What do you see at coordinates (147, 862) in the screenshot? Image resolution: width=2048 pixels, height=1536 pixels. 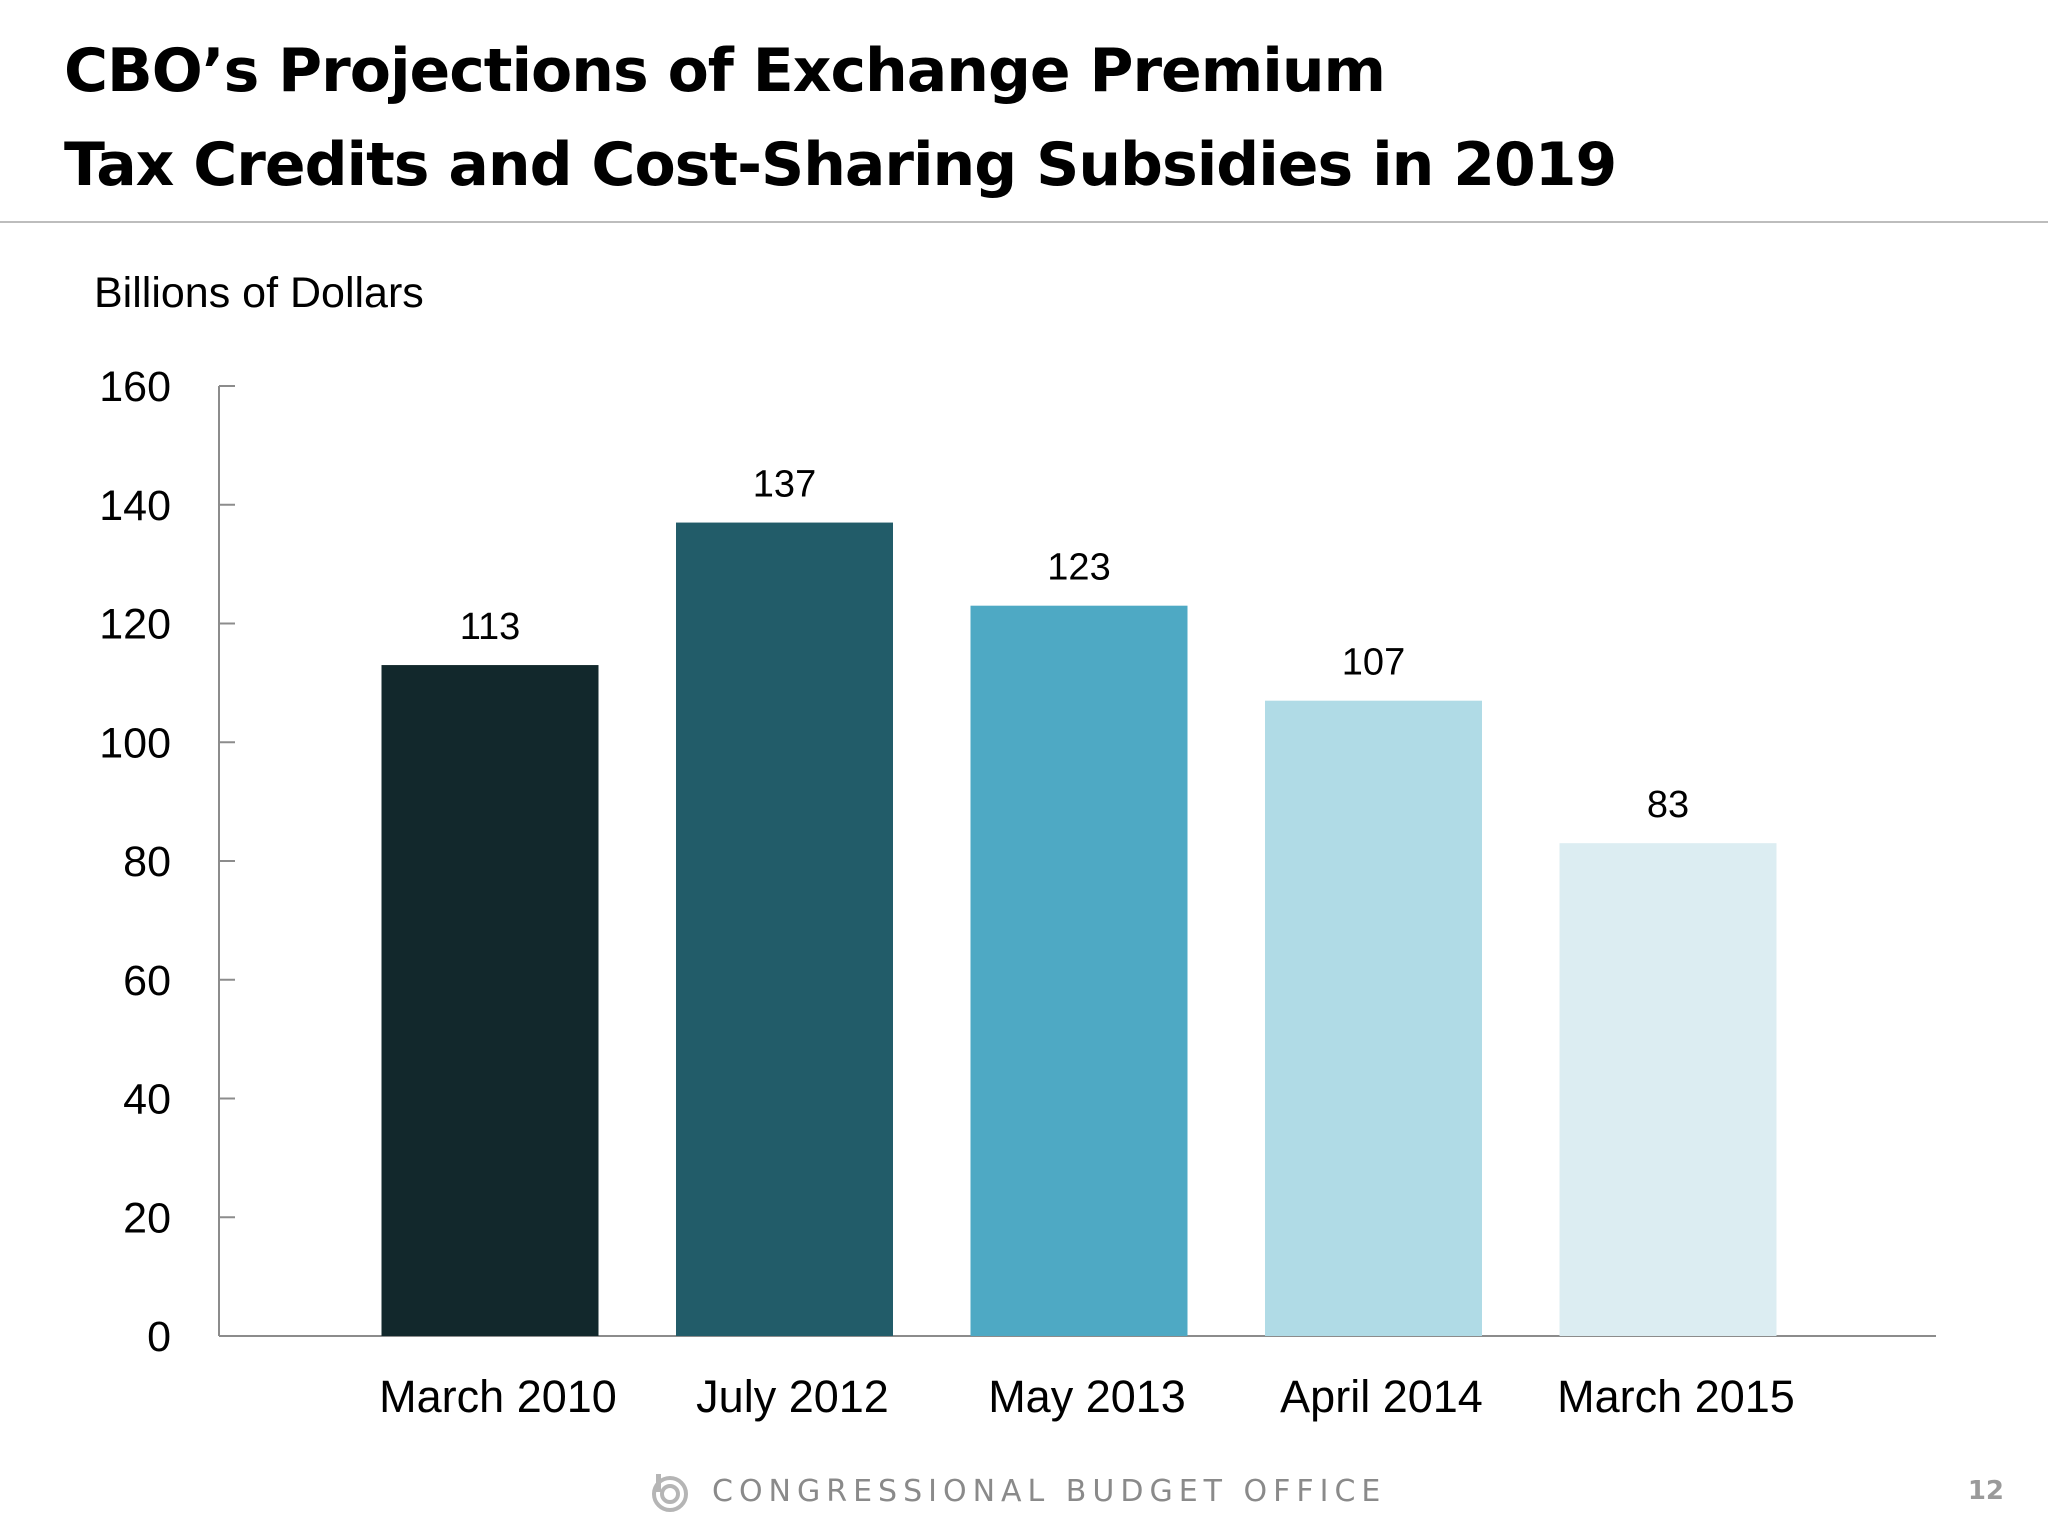 I see `y-tick-label: 80` at bounding box center [147, 862].